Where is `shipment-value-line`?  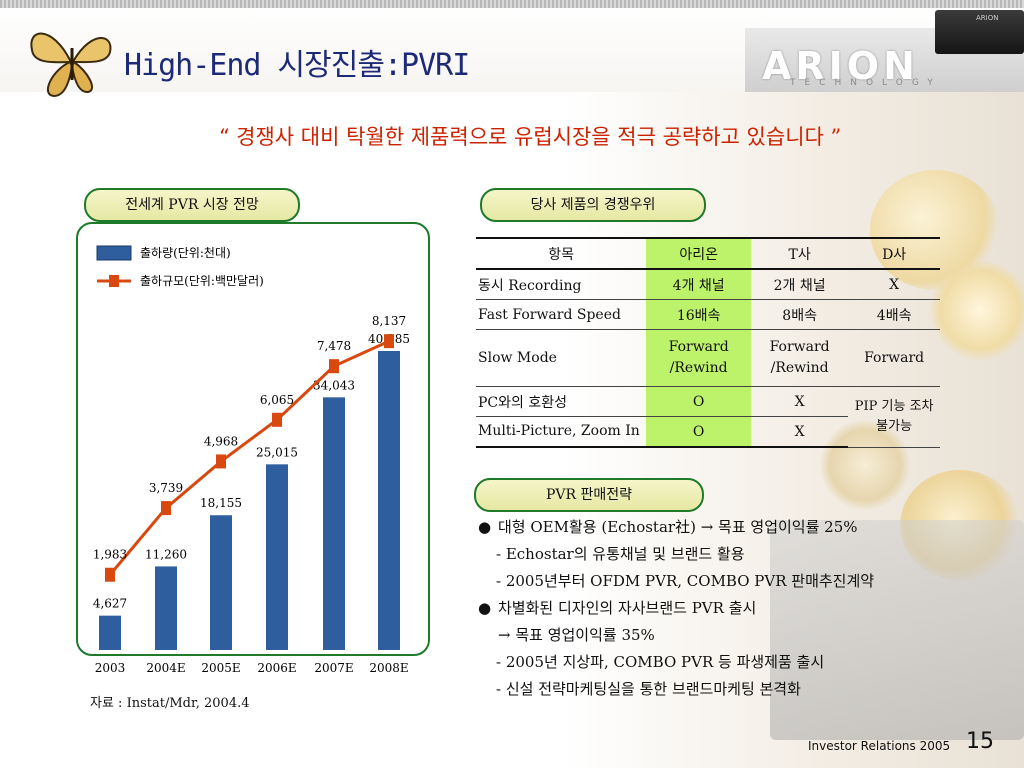
shipment-value-line is located at coordinates (249, 457).